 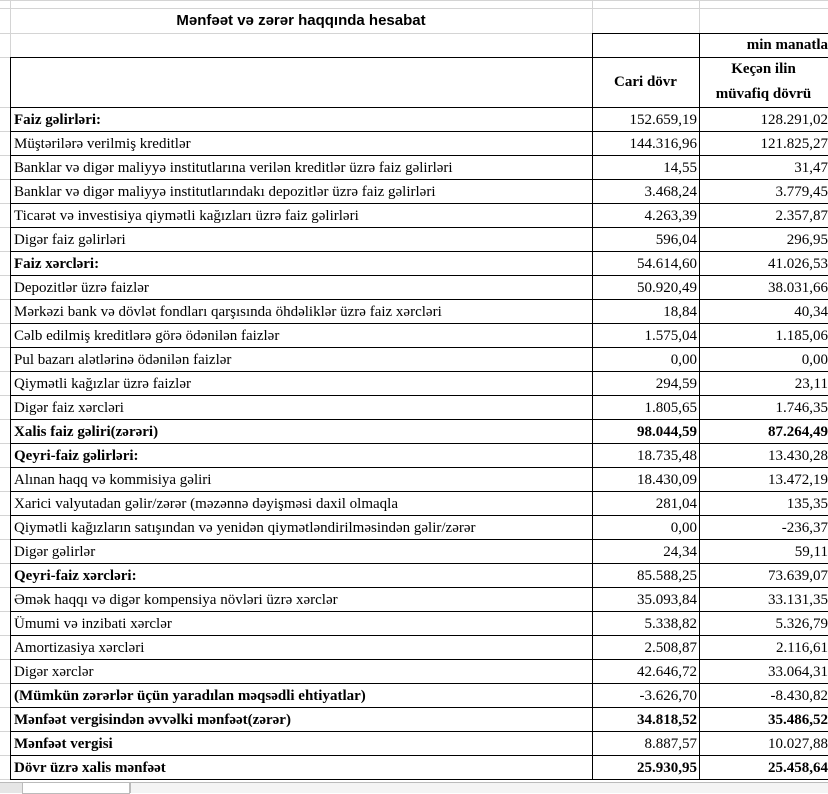 I want to click on previous-value: 0,00, so click(x=814, y=360).